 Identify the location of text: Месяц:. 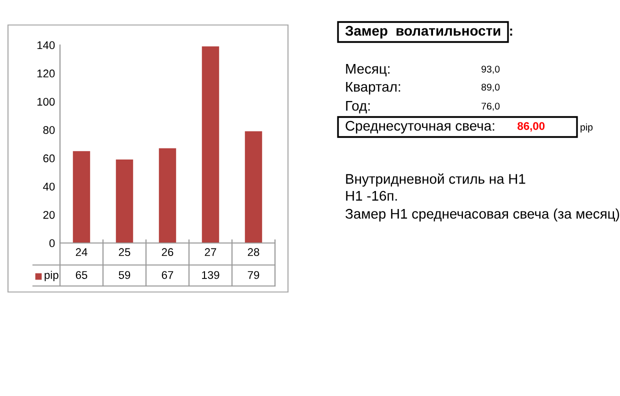
(368, 70).